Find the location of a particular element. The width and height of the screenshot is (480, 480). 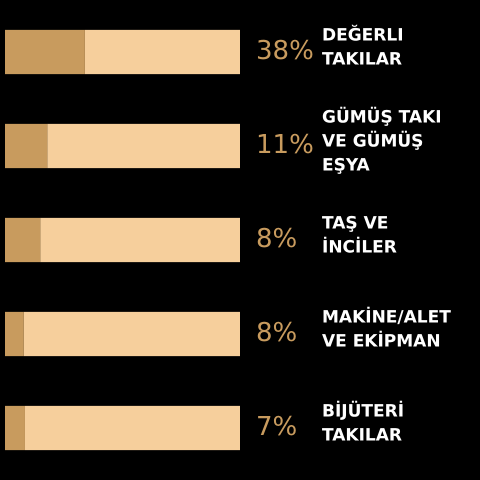

y-tick-label: GÜMÜŞ TAKI VE GÜMÜŞ EŞYA is located at coordinates (382, 141).